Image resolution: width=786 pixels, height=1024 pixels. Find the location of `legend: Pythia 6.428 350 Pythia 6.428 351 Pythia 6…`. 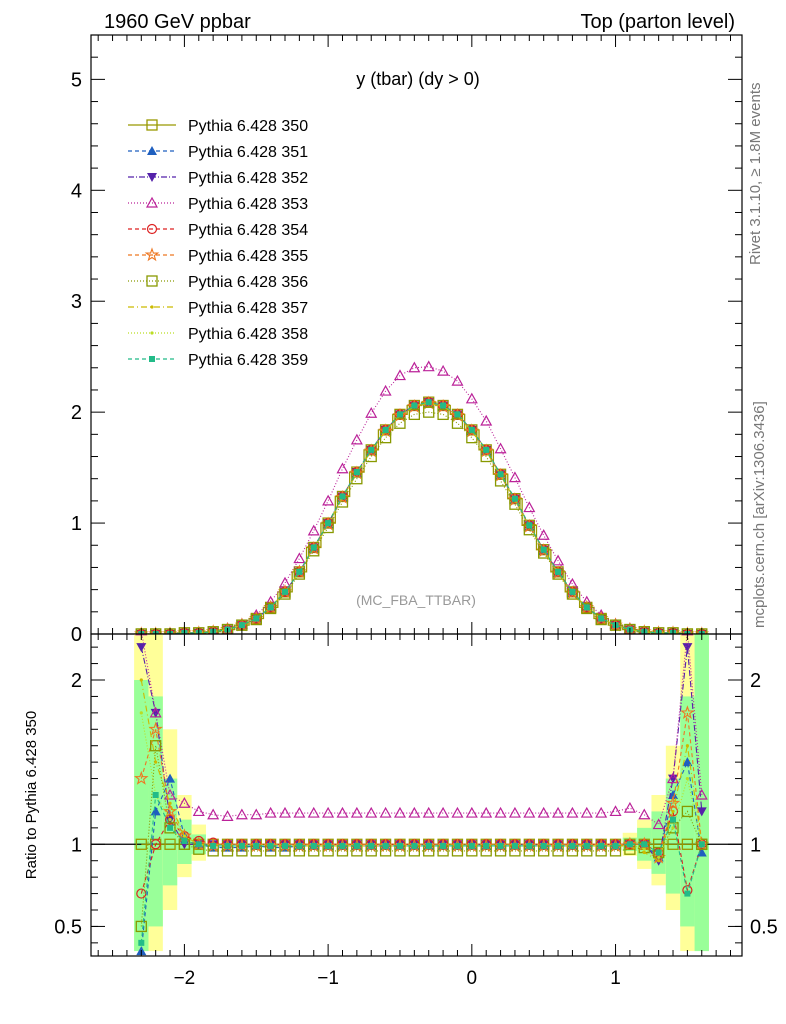

legend: Pythia 6.428 350 Pythia 6.428 351 Pythia 6… is located at coordinates (218, 243).